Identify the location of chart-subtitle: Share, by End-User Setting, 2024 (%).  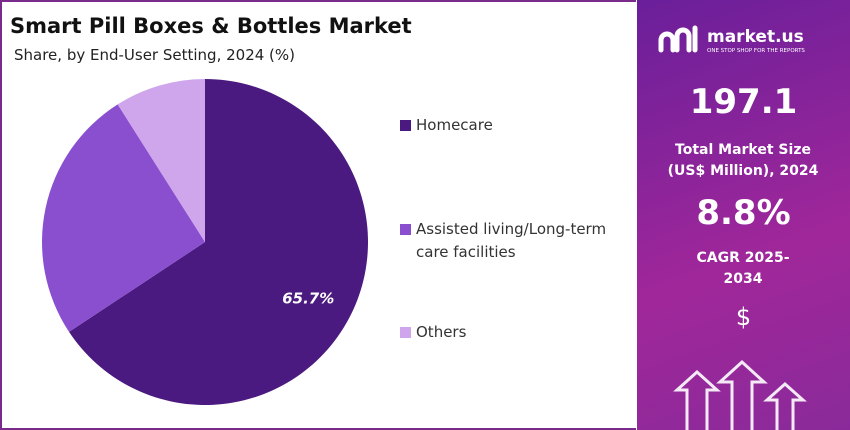
(155, 55).